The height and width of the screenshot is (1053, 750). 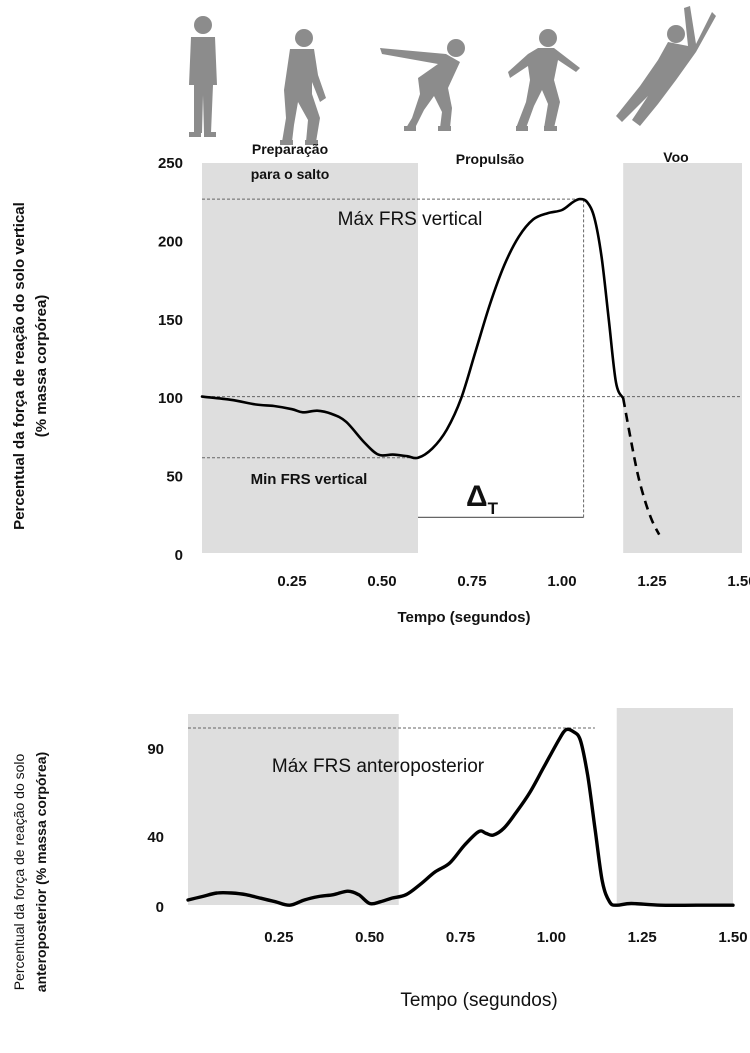 I want to click on phase-label-propulsion: Propulsão, so click(x=490, y=159).